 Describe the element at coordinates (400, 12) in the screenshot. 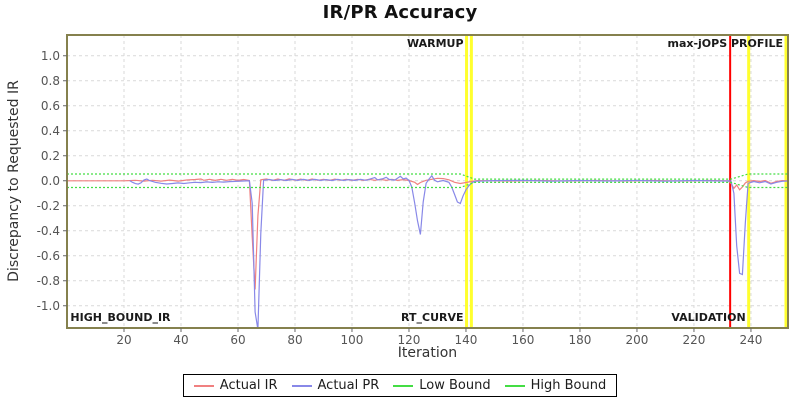

I see `chart-title: IR/PR Accuracy` at that location.